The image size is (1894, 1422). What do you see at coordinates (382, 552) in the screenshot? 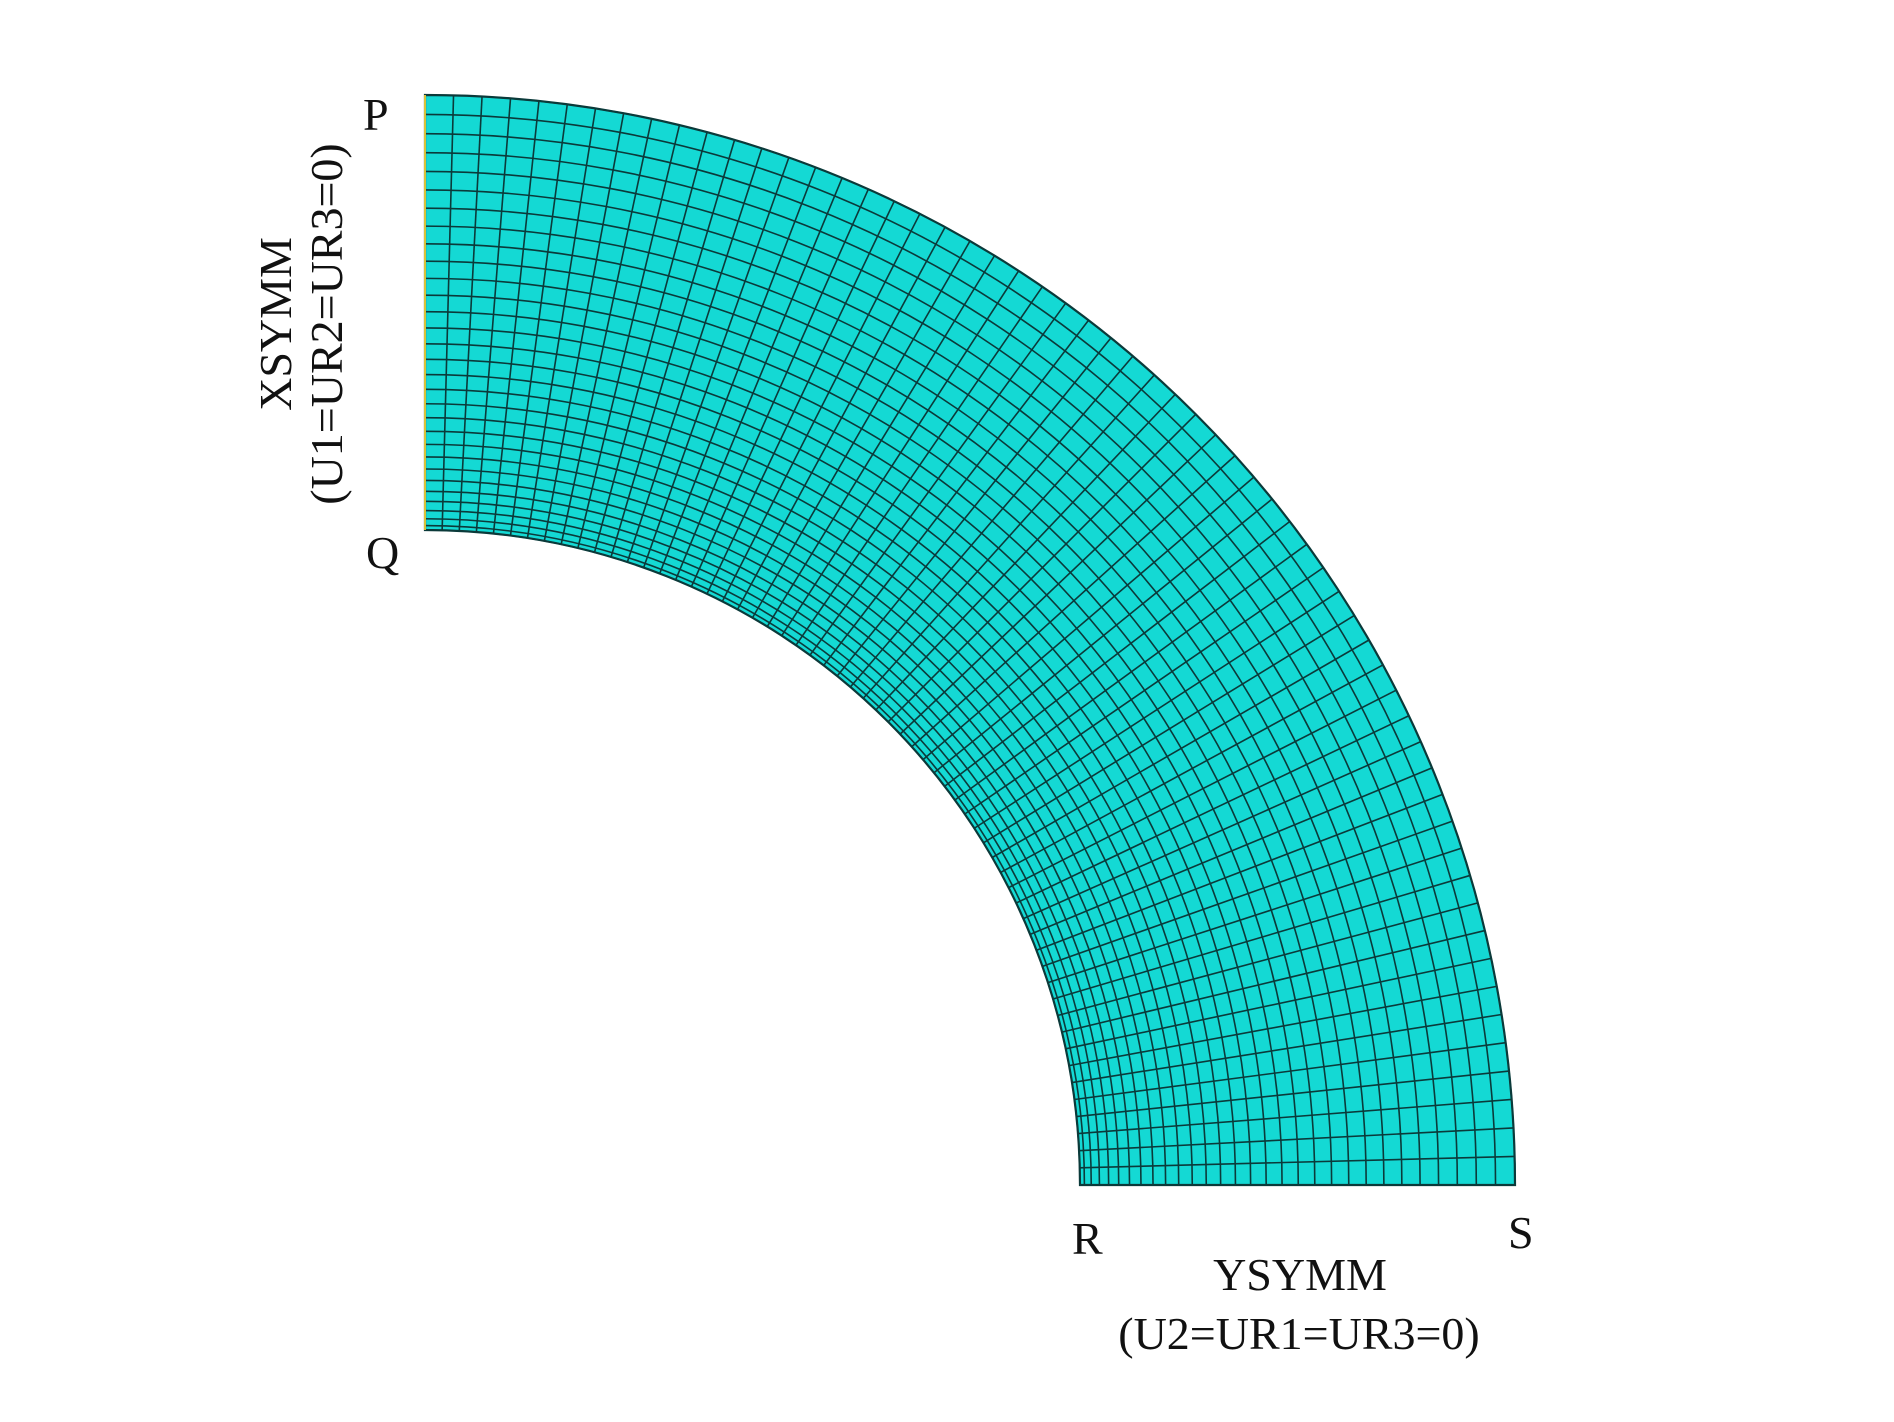
I see `corner-label-q: Q` at bounding box center [382, 552].